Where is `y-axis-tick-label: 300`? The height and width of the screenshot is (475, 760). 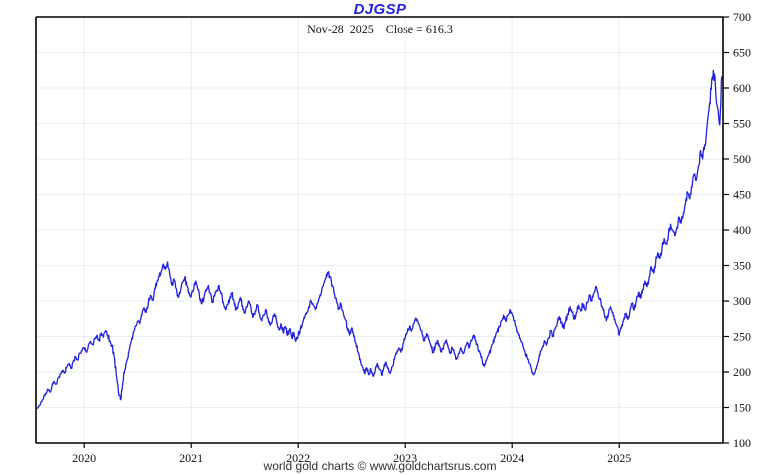
y-axis-tick-label: 300 is located at coordinates (742, 301).